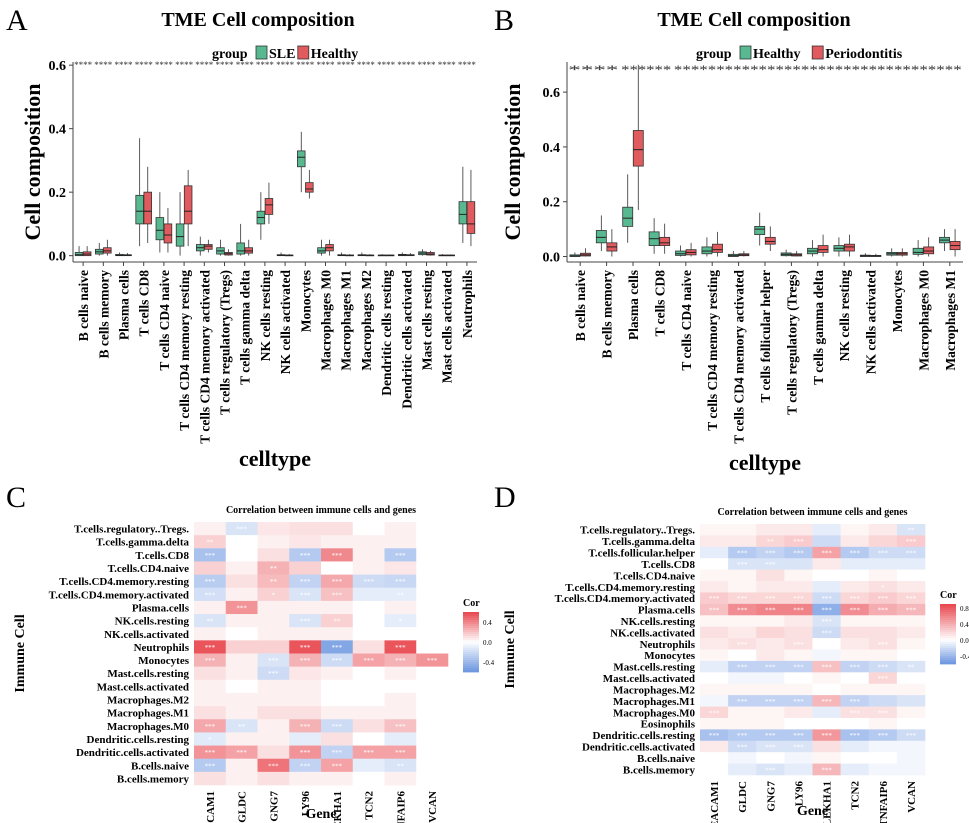  Describe the element at coordinates (119, 595) in the screenshot. I see `row-label: T.cells.CD4.memory.activated` at that location.